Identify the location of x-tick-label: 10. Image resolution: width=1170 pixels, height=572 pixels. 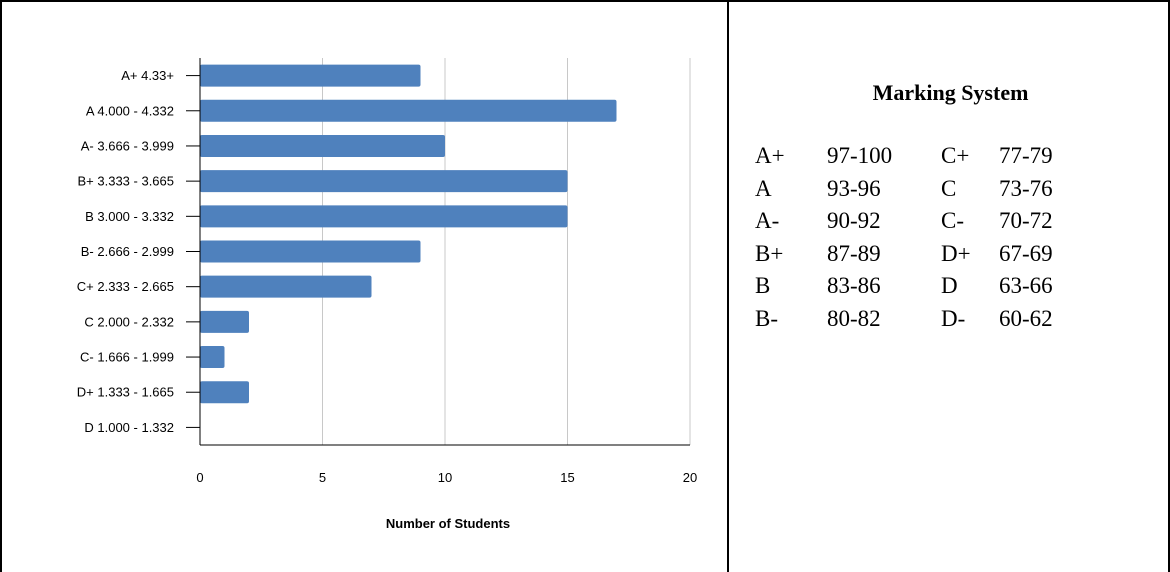
(445, 477).